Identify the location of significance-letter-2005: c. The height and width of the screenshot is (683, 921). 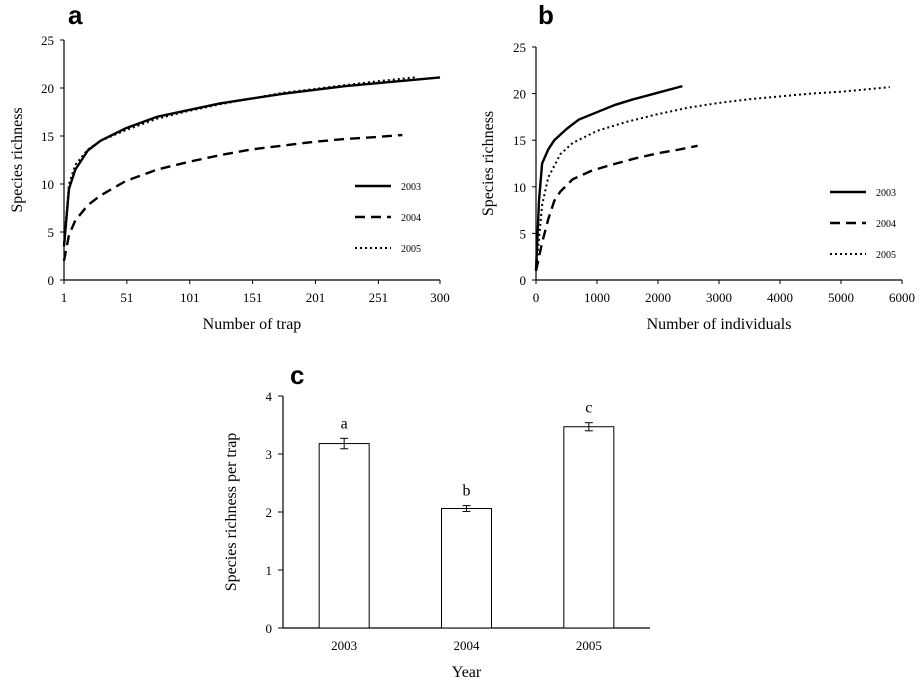
(588, 408).